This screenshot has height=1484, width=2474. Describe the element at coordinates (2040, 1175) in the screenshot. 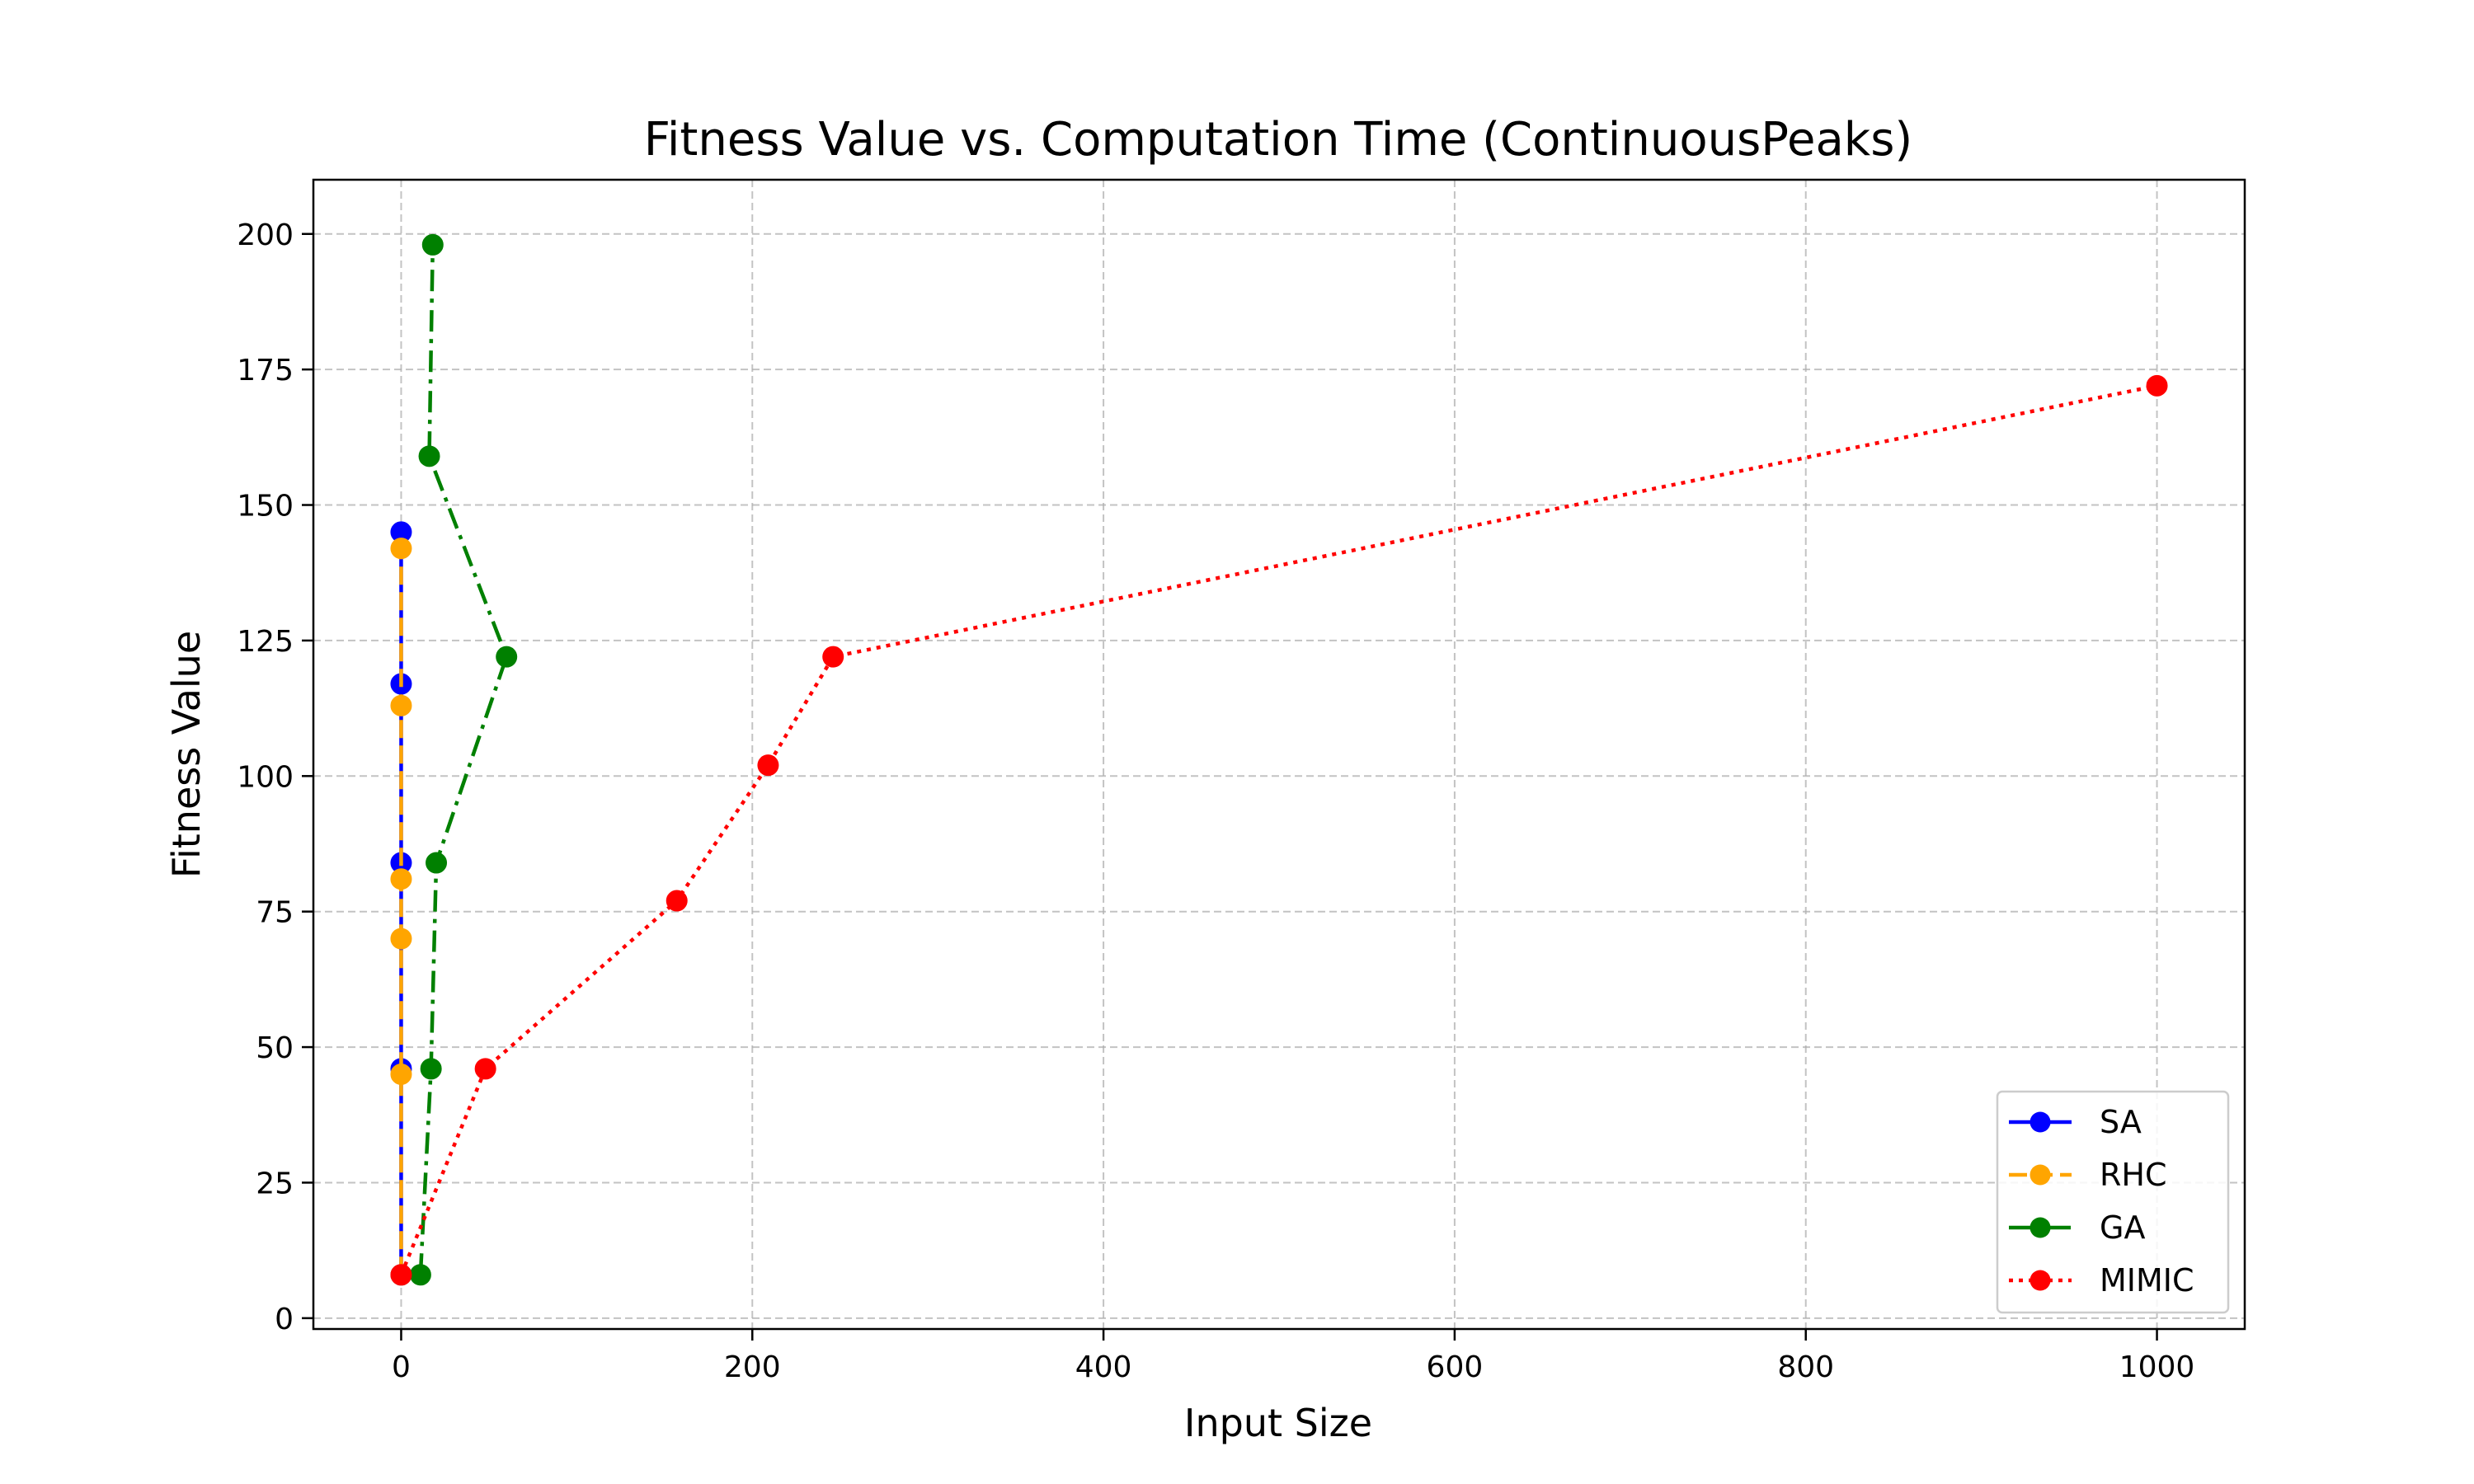

I see `legend-marker-rhc` at that location.